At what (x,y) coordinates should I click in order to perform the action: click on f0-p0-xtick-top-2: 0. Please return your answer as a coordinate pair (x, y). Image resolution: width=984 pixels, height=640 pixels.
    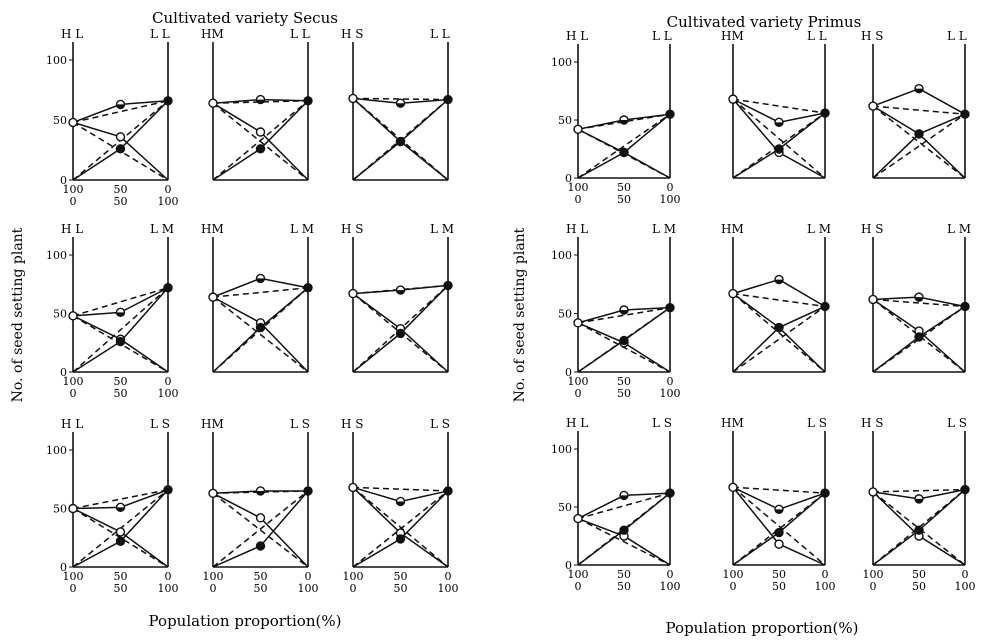
    Looking at the image, I should click on (168, 189).